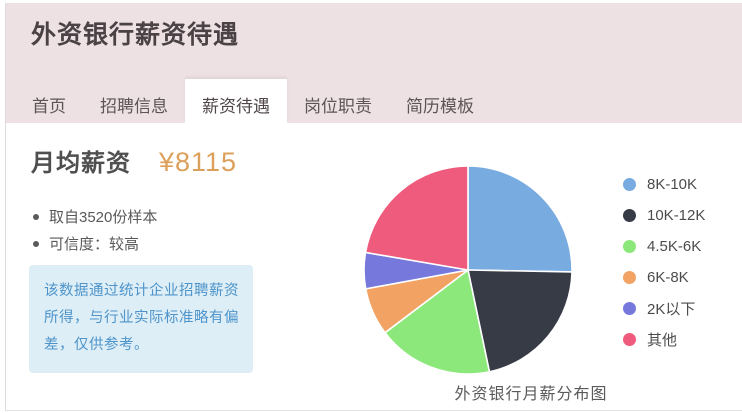 The width and height of the screenshot is (742, 413). I want to click on legend-label: 8K-10K, so click(672, 184).